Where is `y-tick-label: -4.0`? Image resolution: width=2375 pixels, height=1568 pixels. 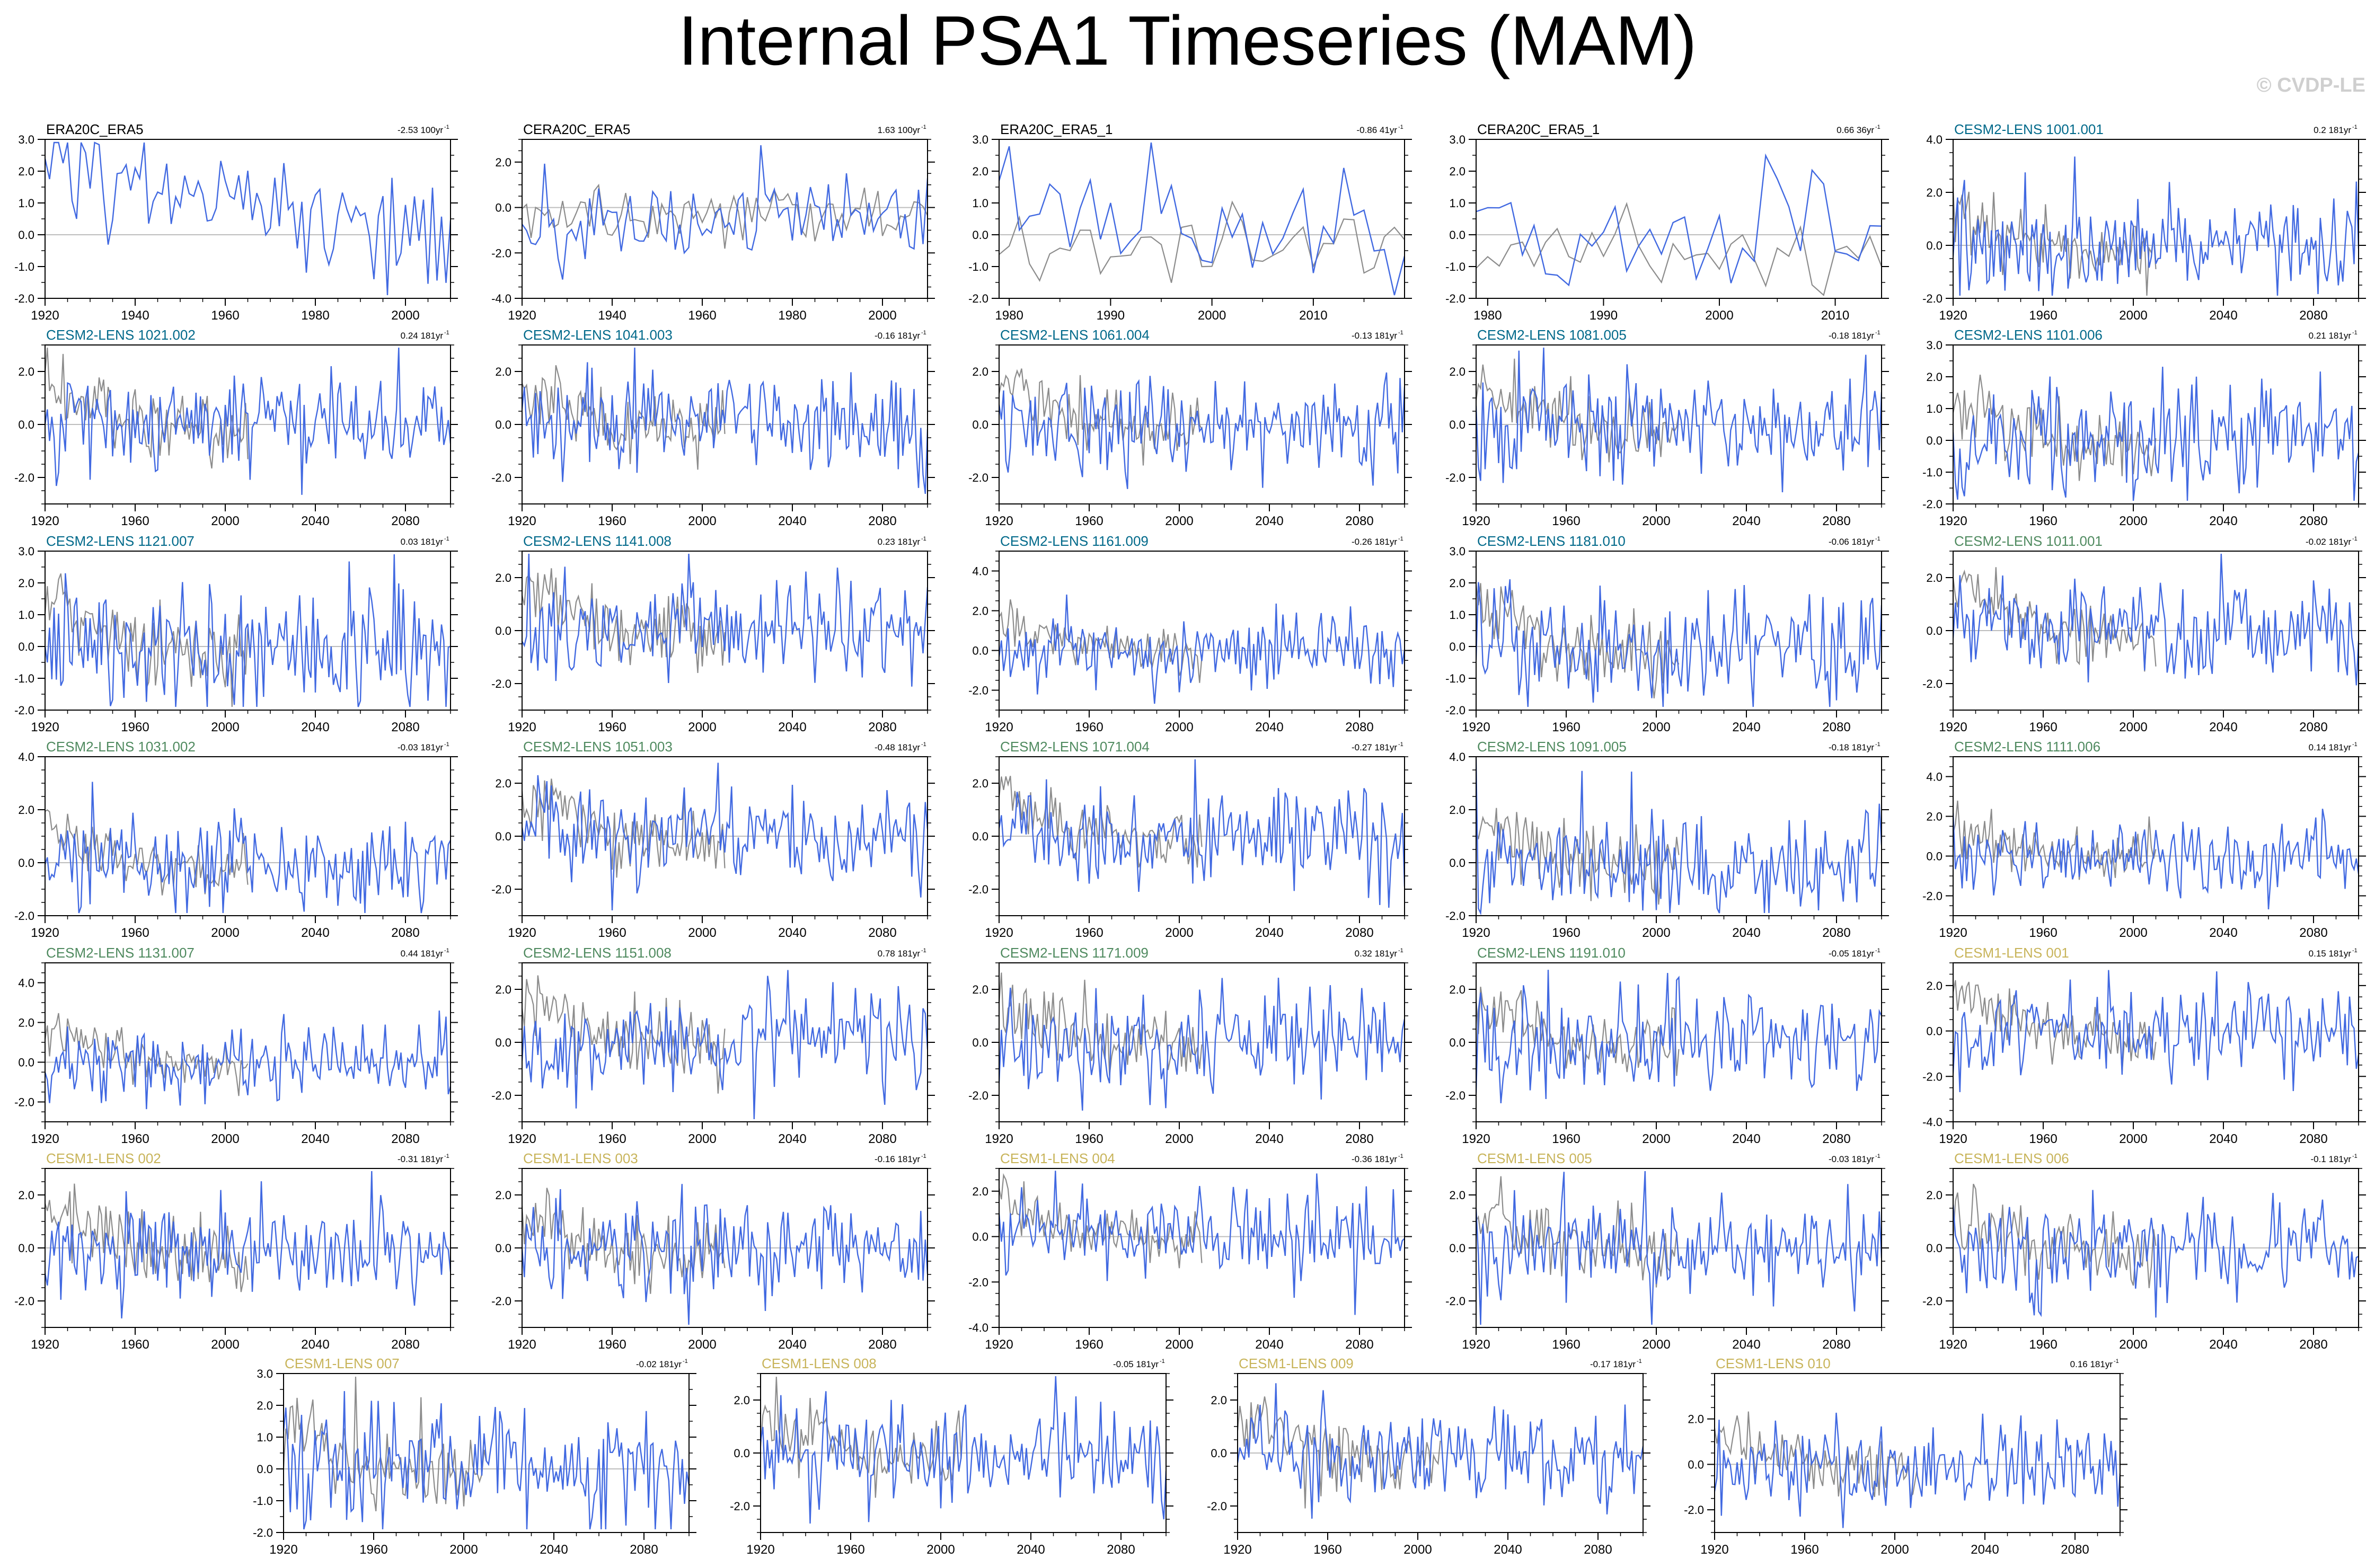
y-tick-label: -4.0 is located at coordinates (978, 1327).